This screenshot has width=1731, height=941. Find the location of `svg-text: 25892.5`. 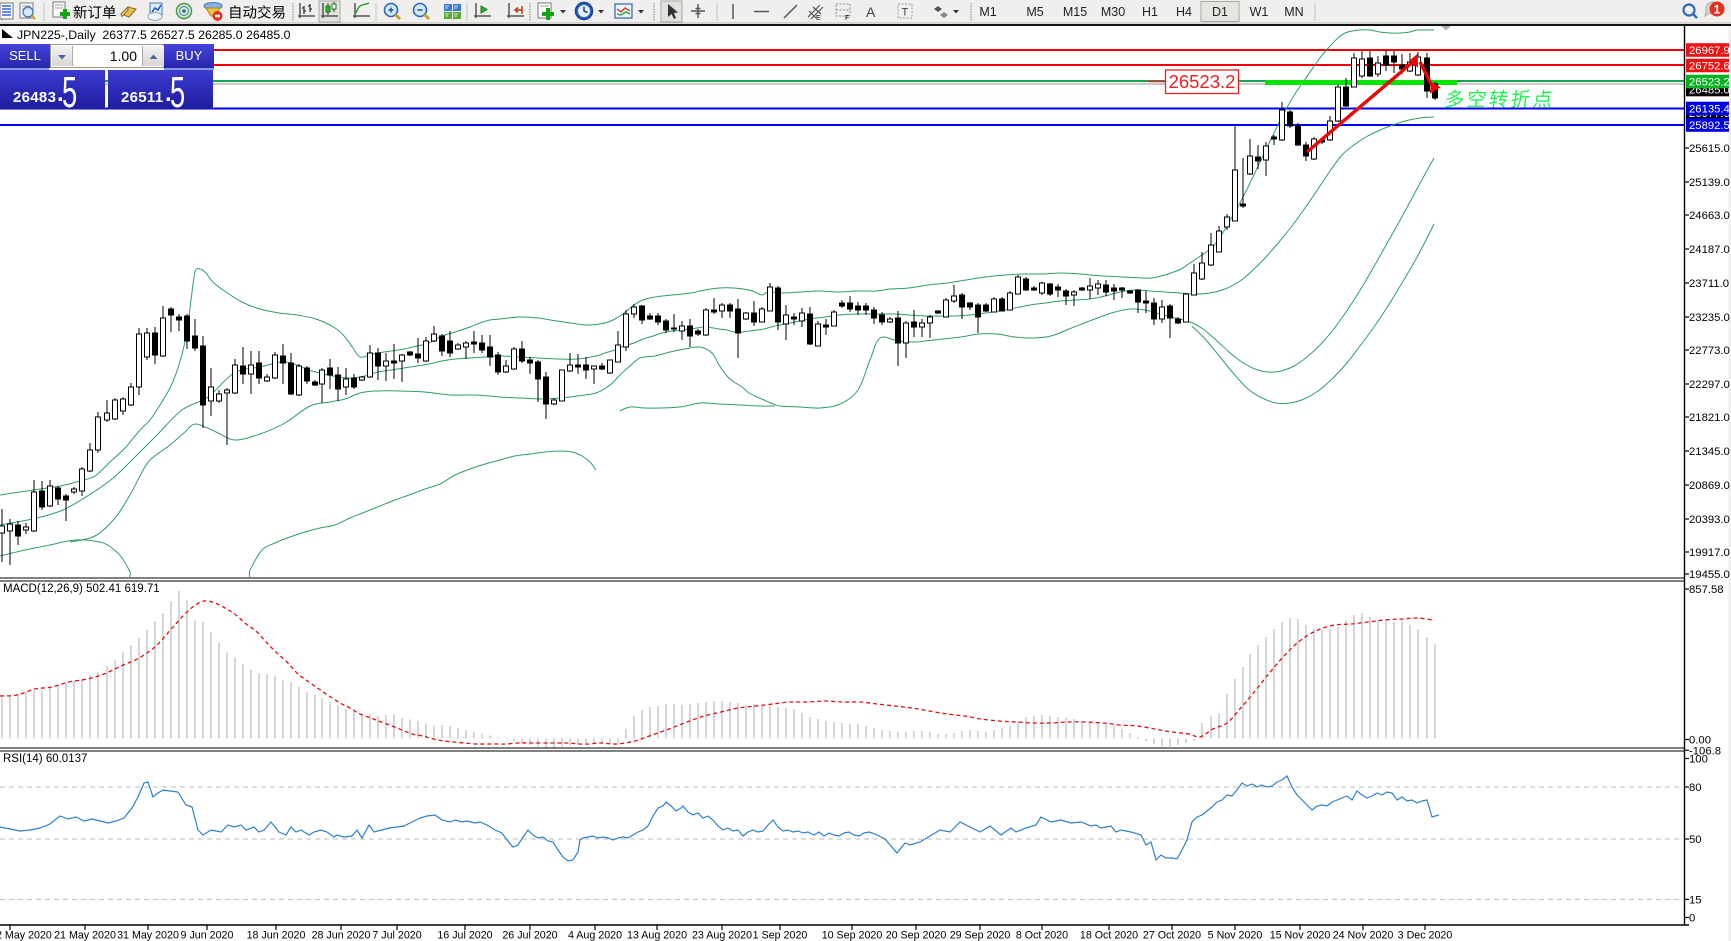

svg-text: 25892.5 is located at coordinates (1709, 126).